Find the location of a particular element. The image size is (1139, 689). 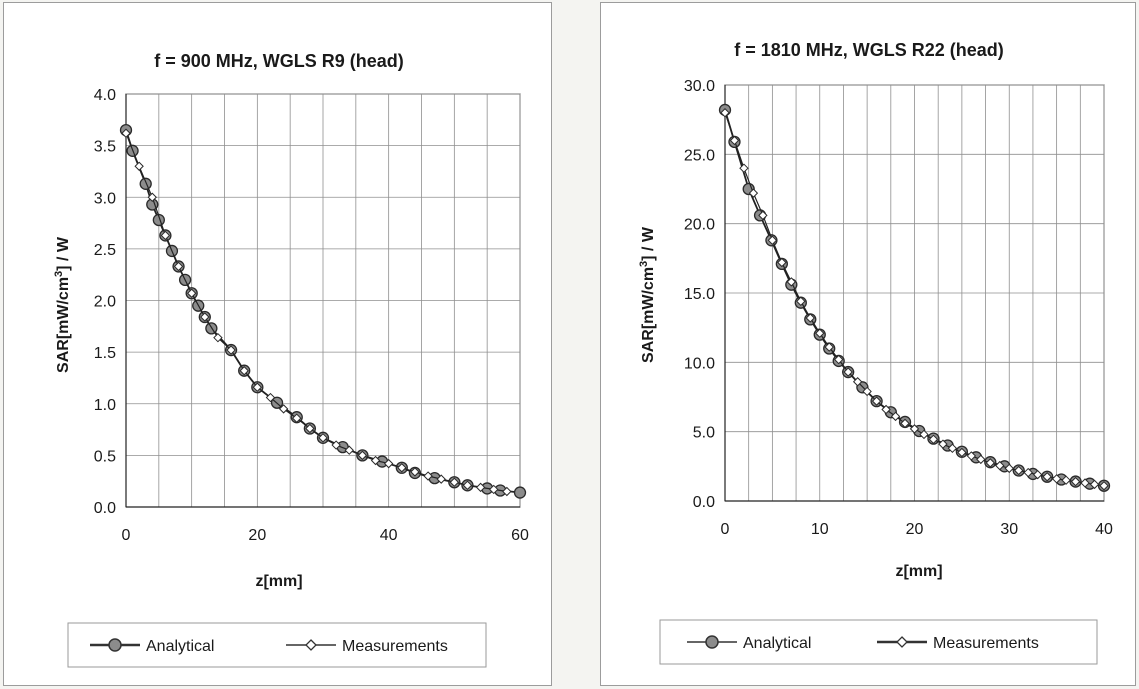

y-tick-label: 2.0 is located at coordinates (105, 302).